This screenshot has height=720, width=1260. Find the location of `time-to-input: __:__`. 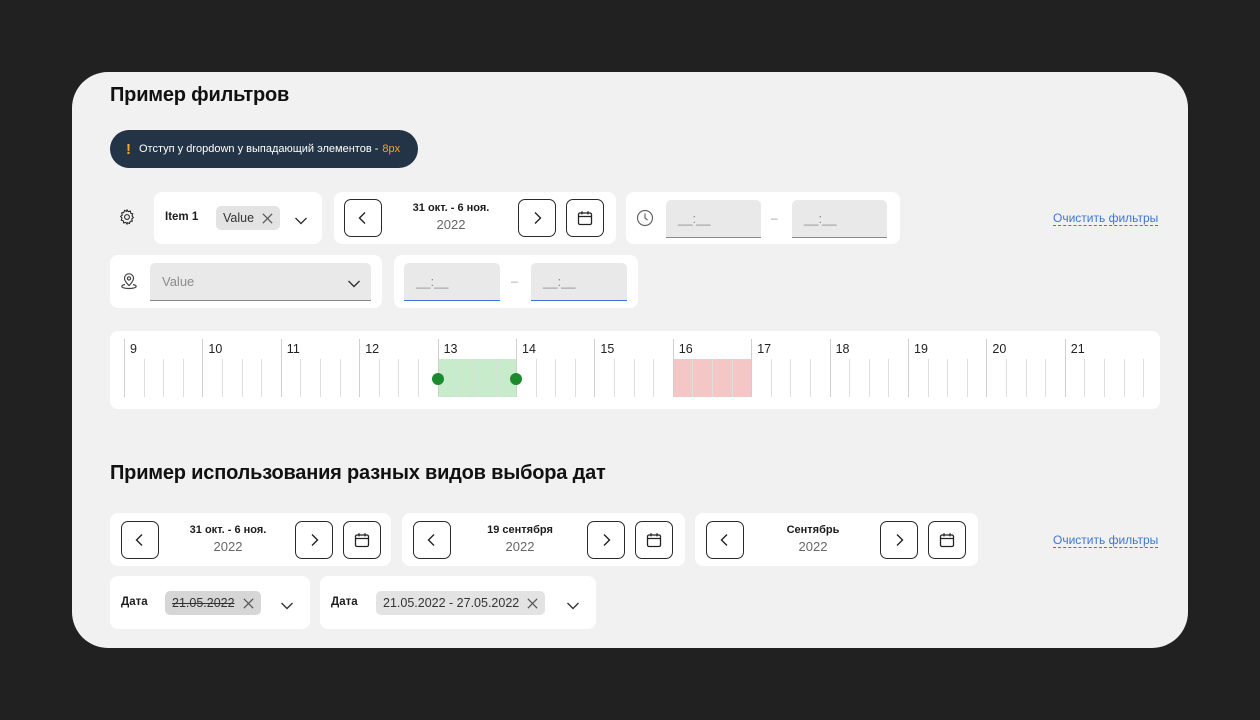

time-to-input: __:__ is located at coordinates (839, 219).